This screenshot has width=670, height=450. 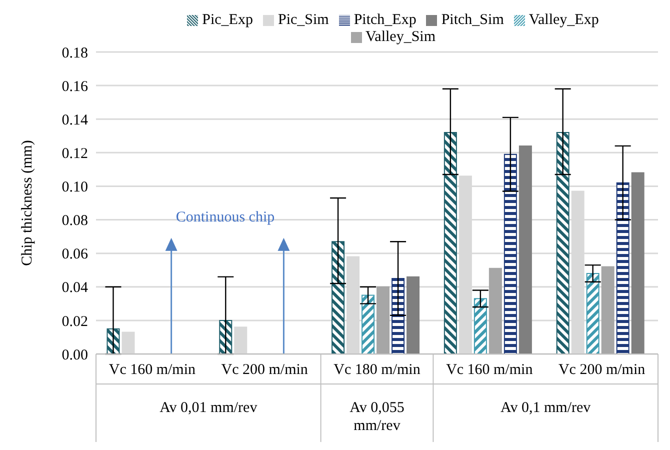 I want to click on legend-label: Valley_Sim, so click(x=401, y=37).